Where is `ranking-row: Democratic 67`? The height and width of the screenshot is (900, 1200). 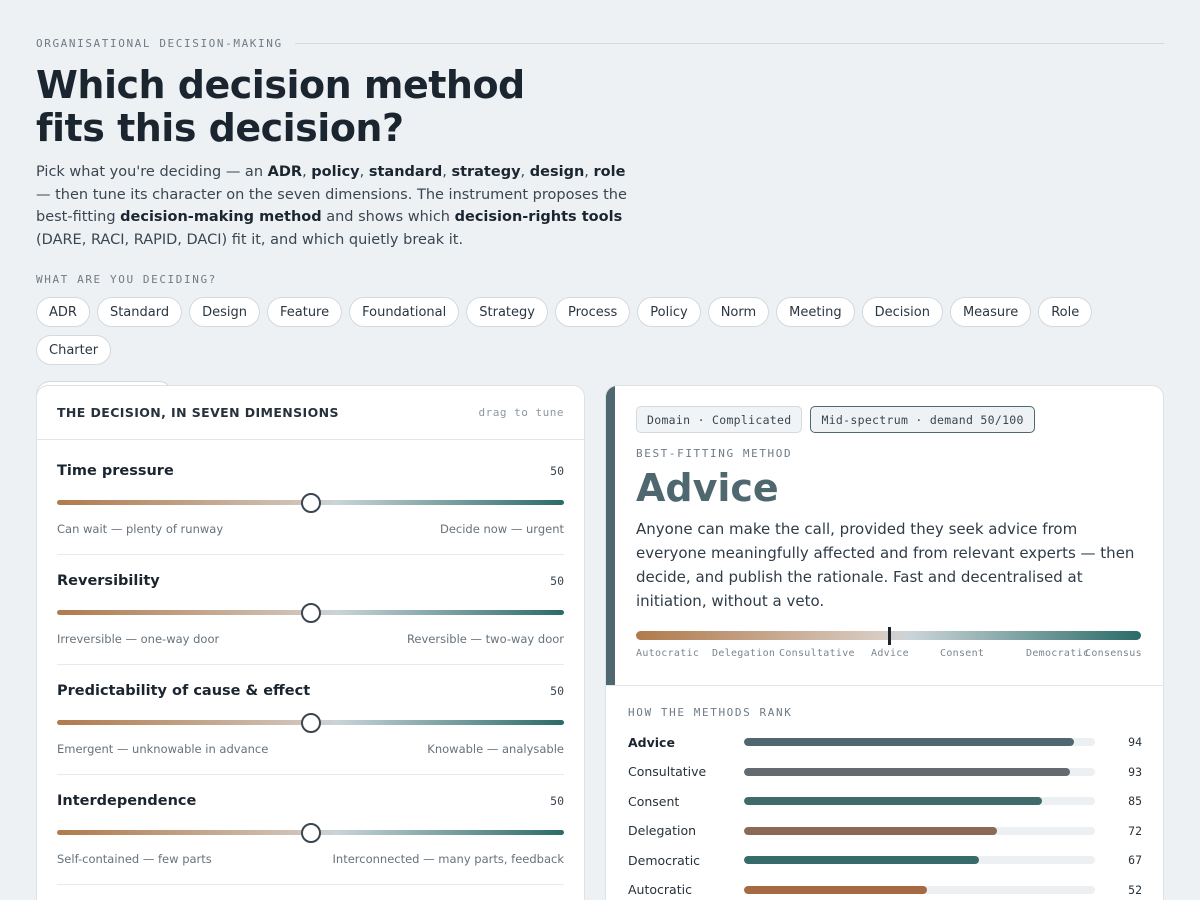
ranking-row: Democratic 67 is located at coordinates (885, 860).